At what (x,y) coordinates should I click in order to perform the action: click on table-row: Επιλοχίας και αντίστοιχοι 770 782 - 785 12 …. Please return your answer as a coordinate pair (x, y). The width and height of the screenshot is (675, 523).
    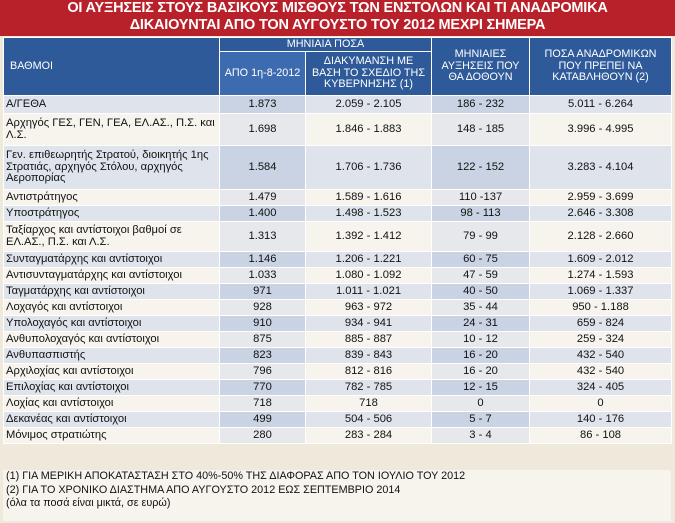
    Looking at the image, I should click on (337, 387).